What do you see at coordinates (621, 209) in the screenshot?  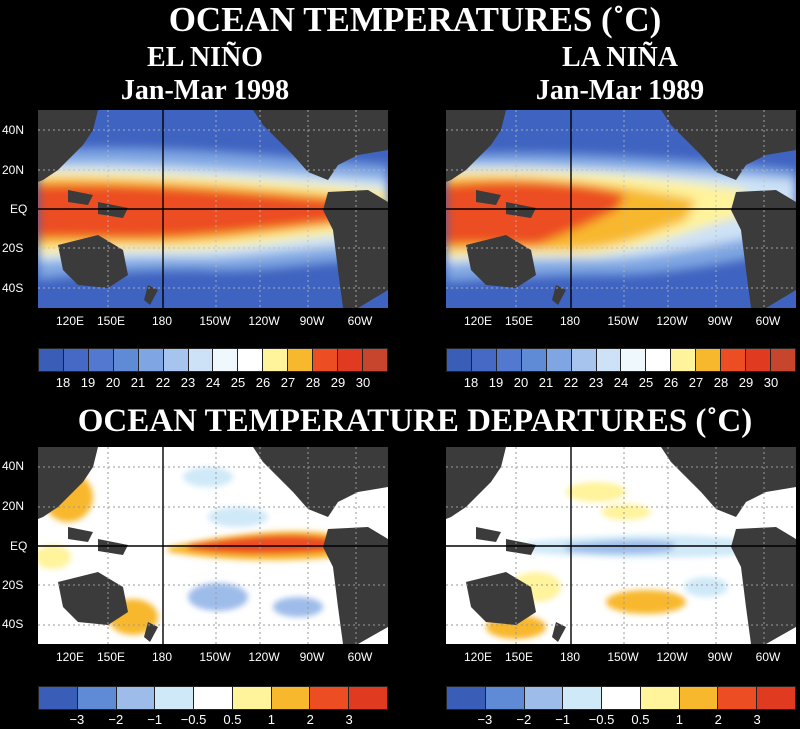 I see `la-nina-temperature-map` at bounding box center [621, 209].